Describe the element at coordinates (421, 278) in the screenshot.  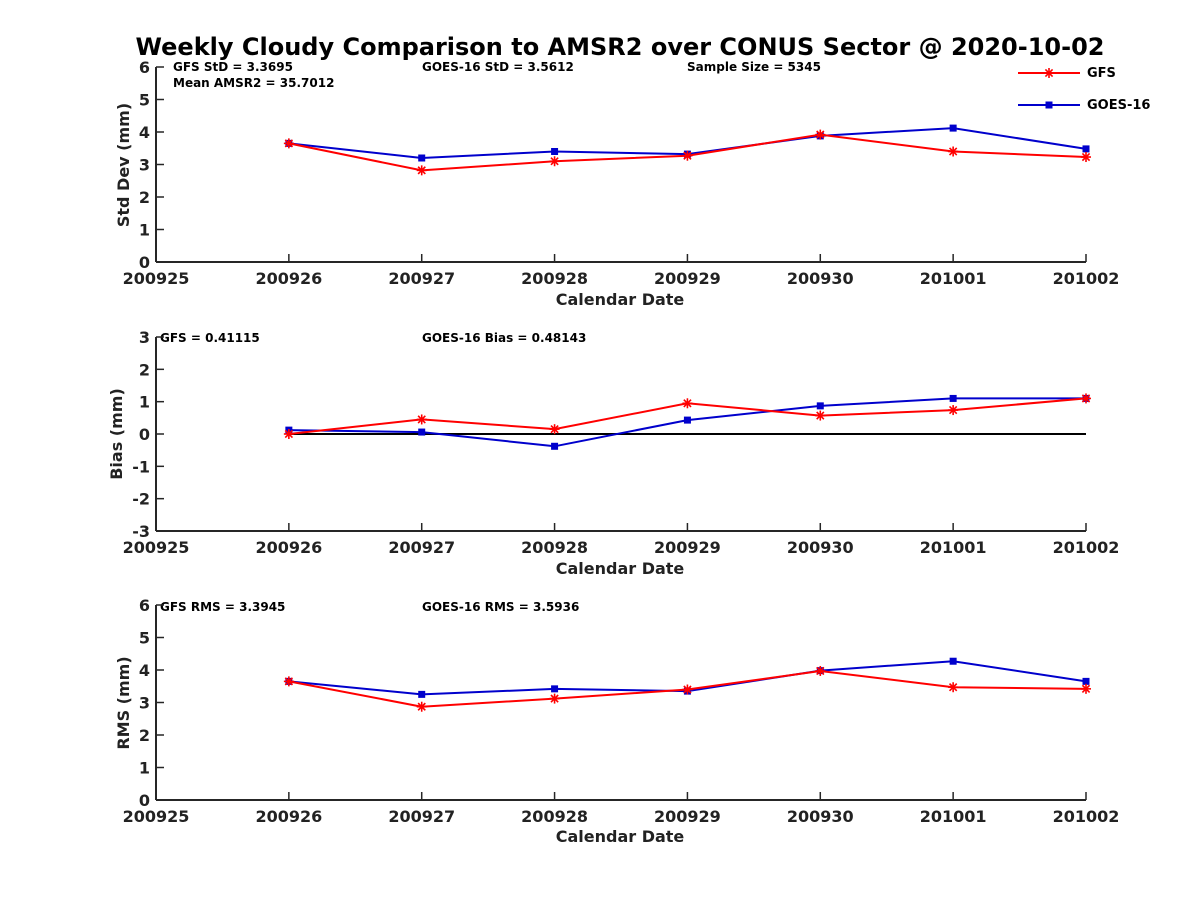
I see `panel-std-dev-x-tick-label: 200927` at that location.